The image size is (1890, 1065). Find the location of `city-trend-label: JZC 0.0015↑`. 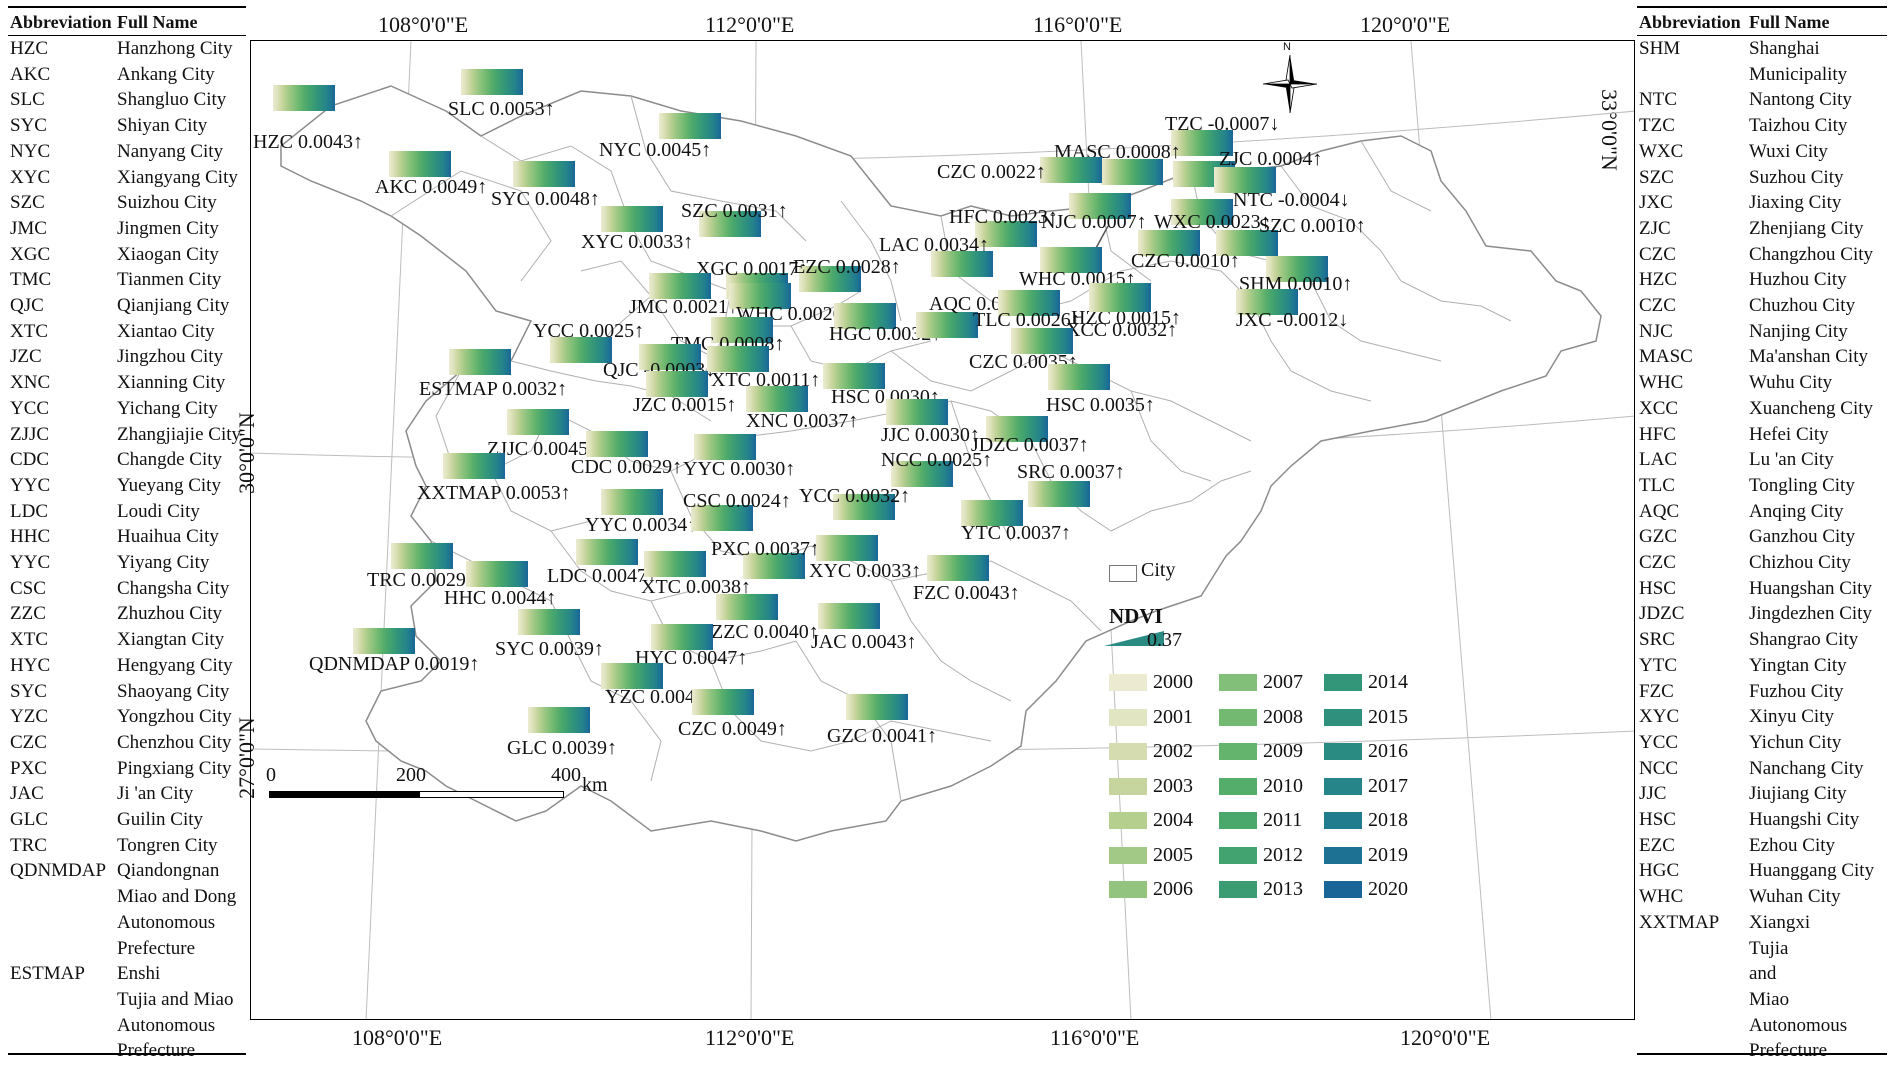

city-trend-label: JZC 0.0015↑ is located at coordinates (684, 405).